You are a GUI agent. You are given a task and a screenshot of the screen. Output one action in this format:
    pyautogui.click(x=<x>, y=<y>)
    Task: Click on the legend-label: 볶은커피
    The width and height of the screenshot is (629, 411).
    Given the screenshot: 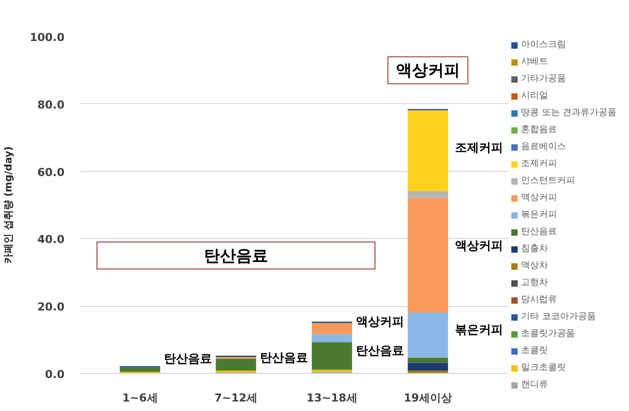 What is the action you would take?
    pyautogui.click(x=539, y=215)
    